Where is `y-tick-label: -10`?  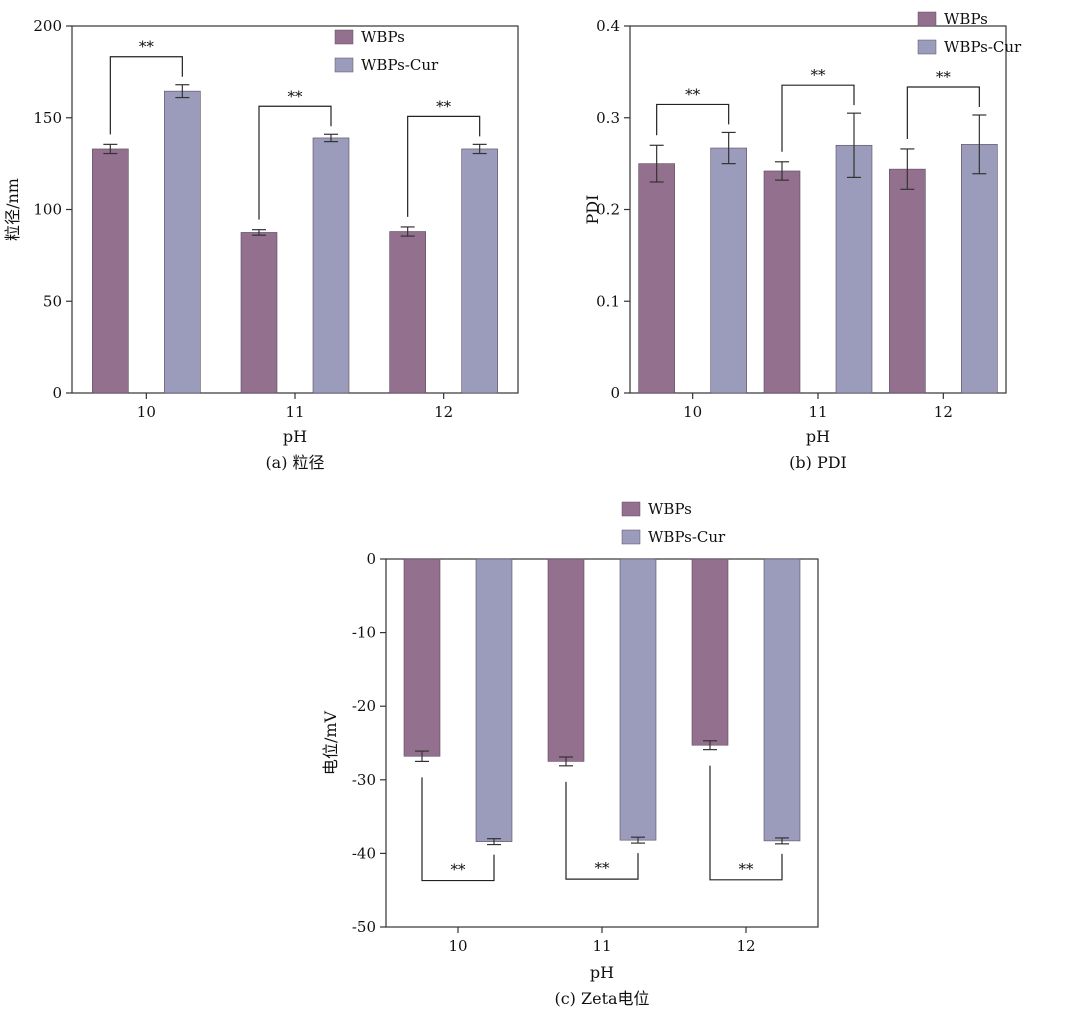 y-tick-label: -10 is located at coordinates (364, 633).